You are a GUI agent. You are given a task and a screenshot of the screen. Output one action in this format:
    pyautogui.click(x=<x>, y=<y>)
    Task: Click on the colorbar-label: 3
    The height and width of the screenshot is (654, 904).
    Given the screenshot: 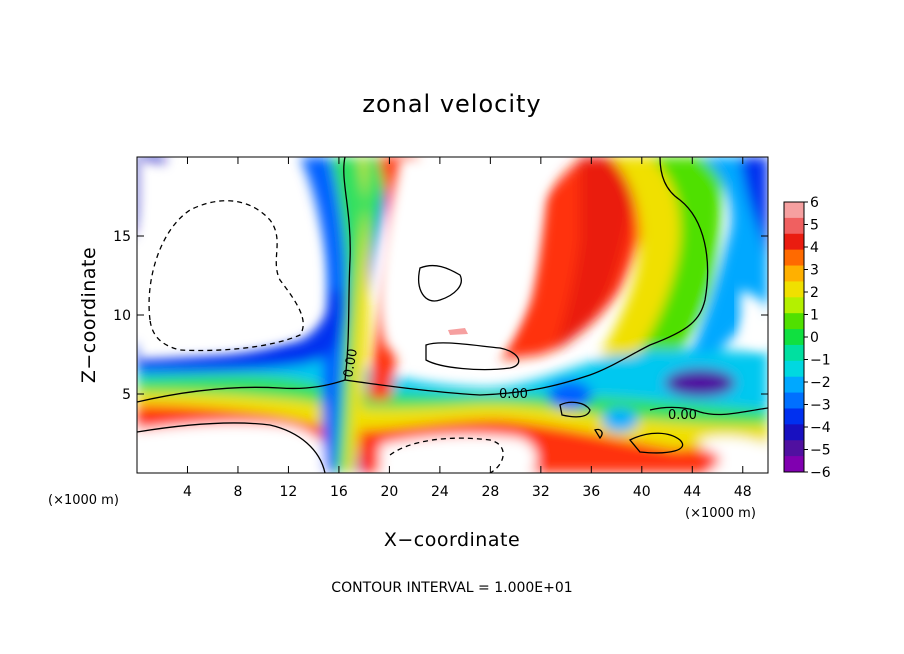 What is the action you would take?
    pyautogui.click(x=814, y=271)
    